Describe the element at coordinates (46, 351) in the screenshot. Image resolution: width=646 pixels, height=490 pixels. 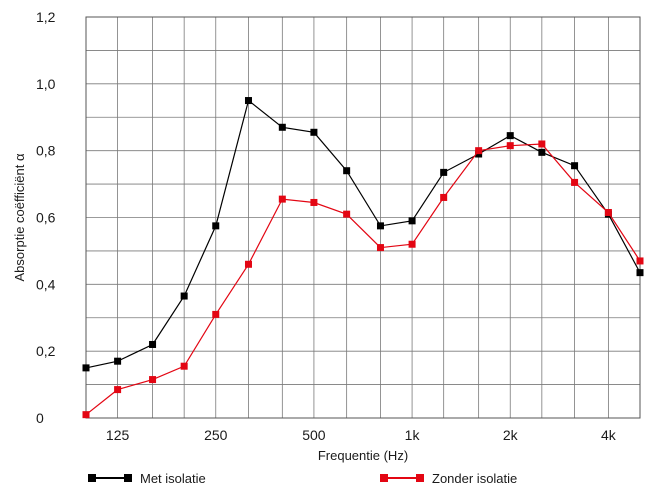
I see `y-tick-label: 0,2` at that location.